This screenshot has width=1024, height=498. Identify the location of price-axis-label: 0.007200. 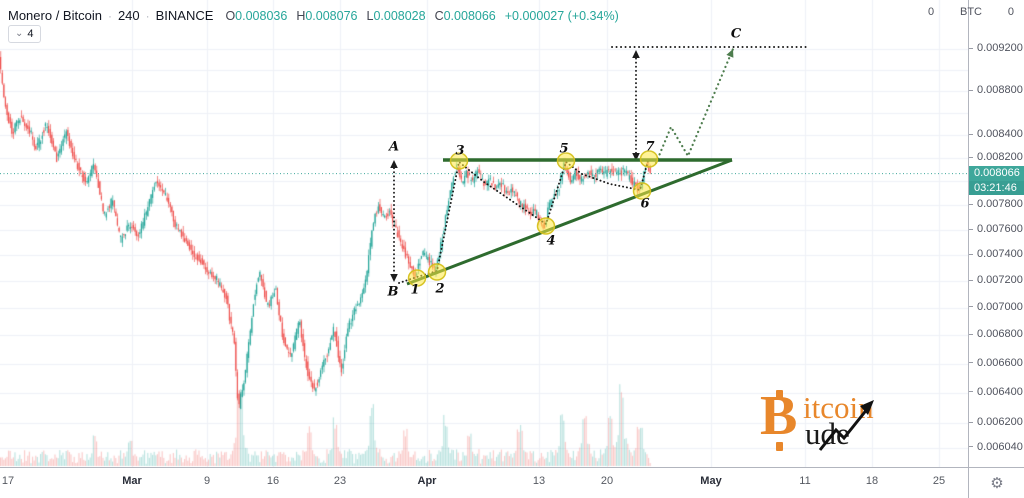
(996, 280).